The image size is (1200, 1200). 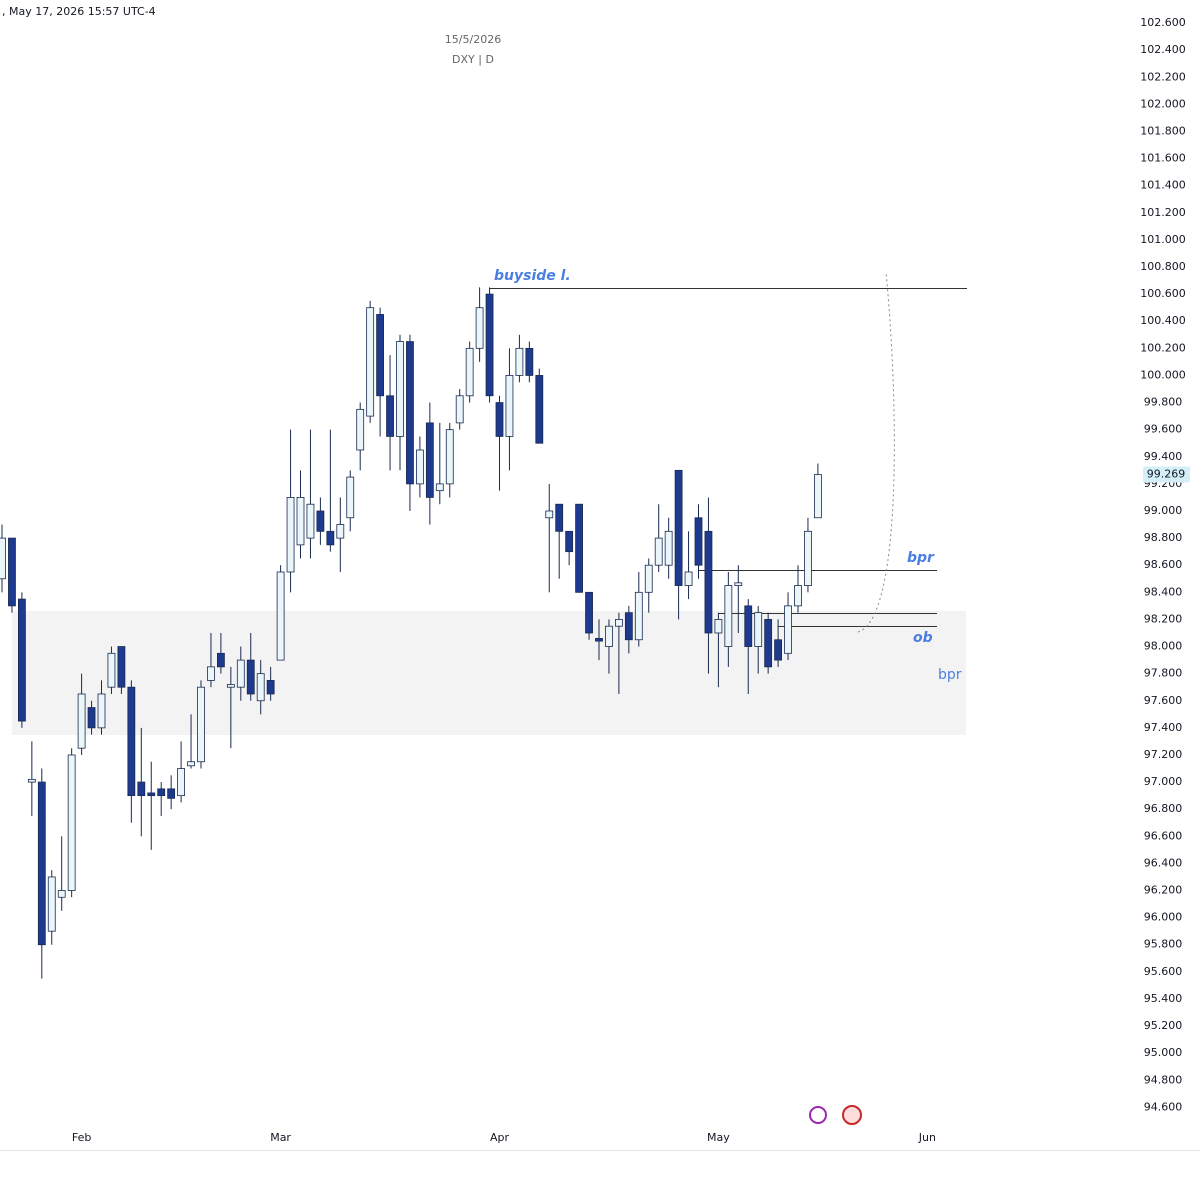 What do you see at coordinates (1163, 76) in the screenshot?
I see `y-tick-label: 102.200` at bounding box center [1163, 76].